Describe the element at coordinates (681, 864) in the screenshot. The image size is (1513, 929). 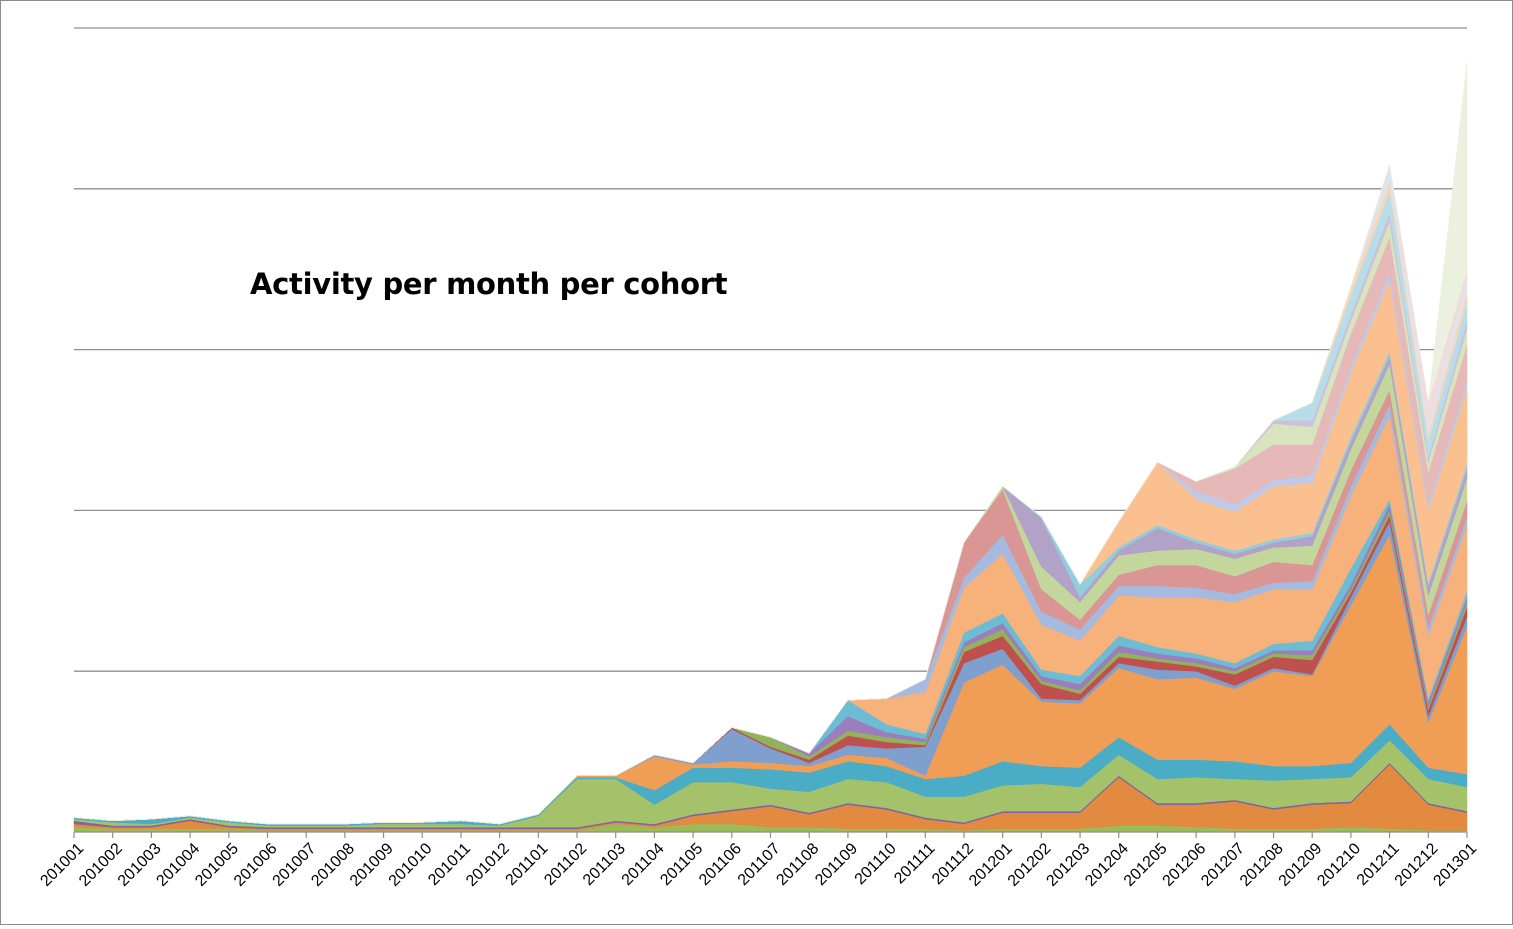
I see `x-tick-label: 201105` at that location.